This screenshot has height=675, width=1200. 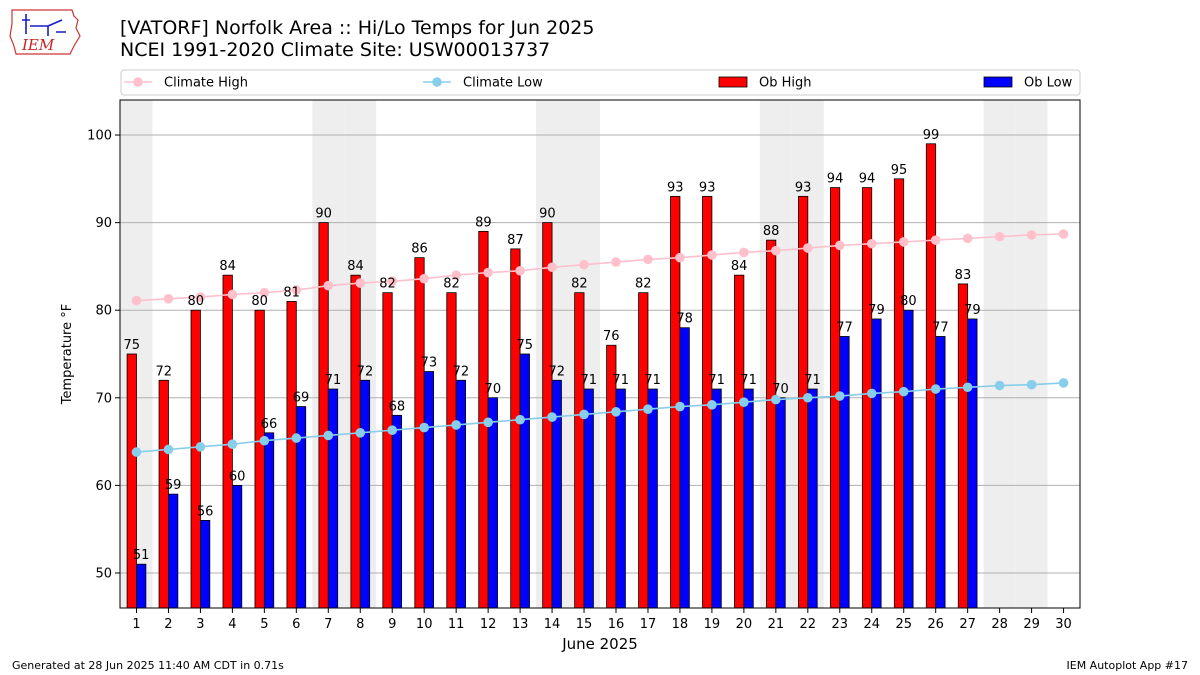 What do you see at coordinates (296, 624) in the screenshot?
I see `x-tick-label: 6` at bounding box center [296, 624].